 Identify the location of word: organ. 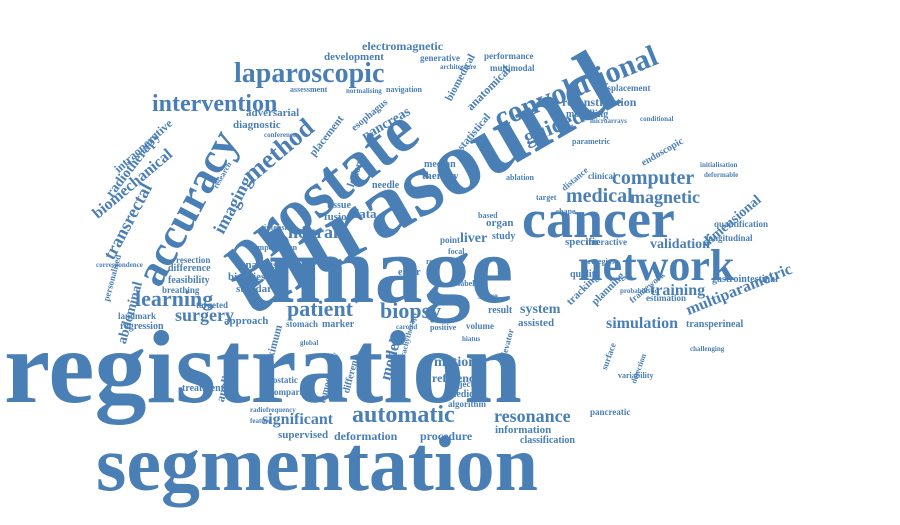
(500, 223).